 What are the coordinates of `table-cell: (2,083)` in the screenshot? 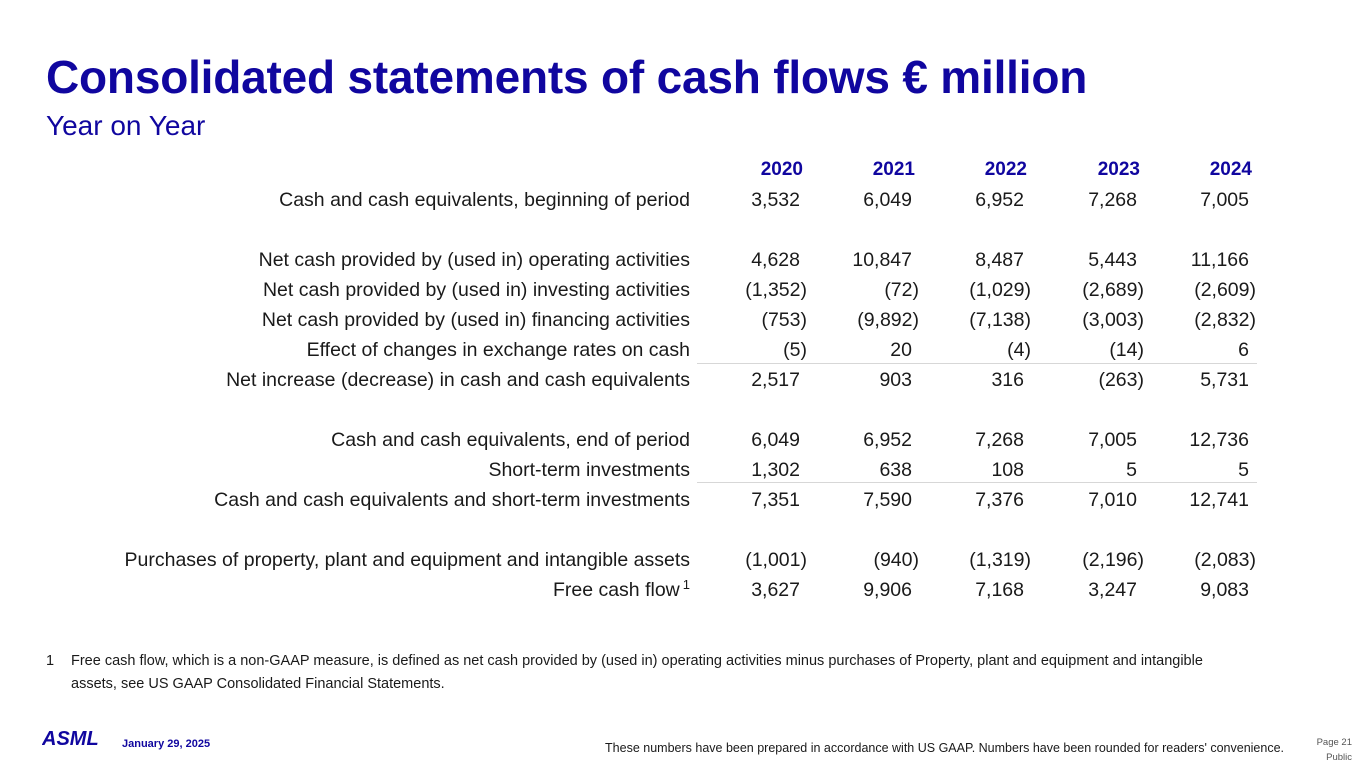 It's located at (1225, 560).